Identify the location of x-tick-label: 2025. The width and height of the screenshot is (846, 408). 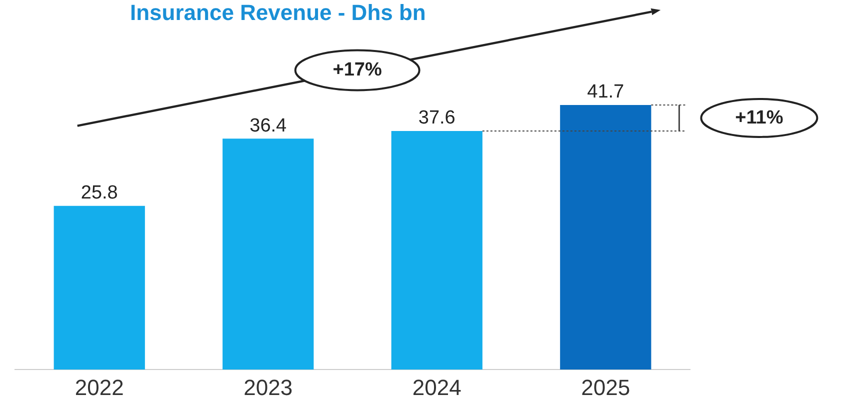
(605, 387).